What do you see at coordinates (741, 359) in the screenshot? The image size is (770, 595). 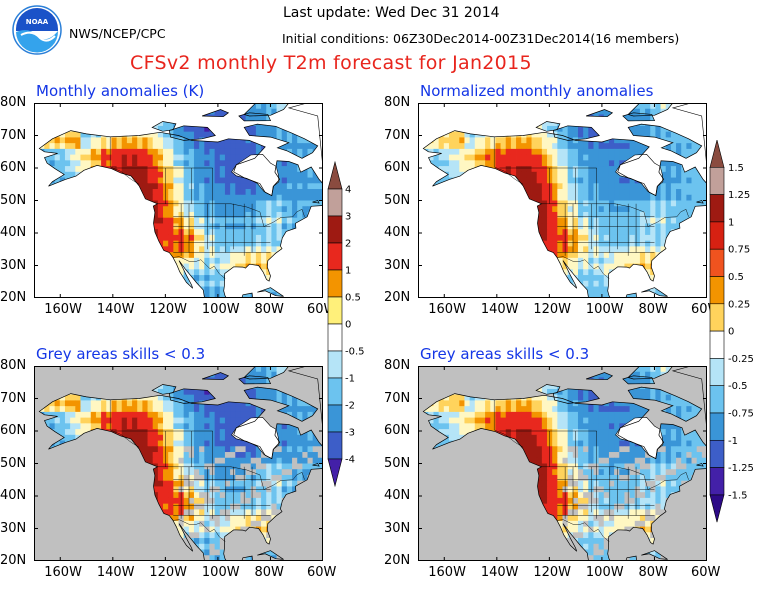 I see `colorbar-label: -0.25` at bounding box center [741, 359].